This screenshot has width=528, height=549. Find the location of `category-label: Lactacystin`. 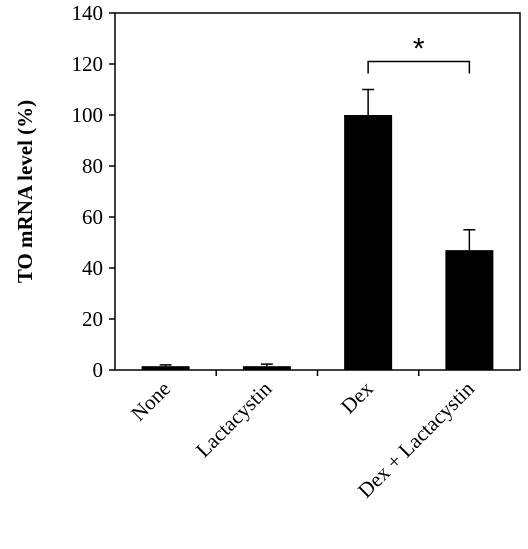

category-label: Lactacystin is located at coordinates (234, 419).